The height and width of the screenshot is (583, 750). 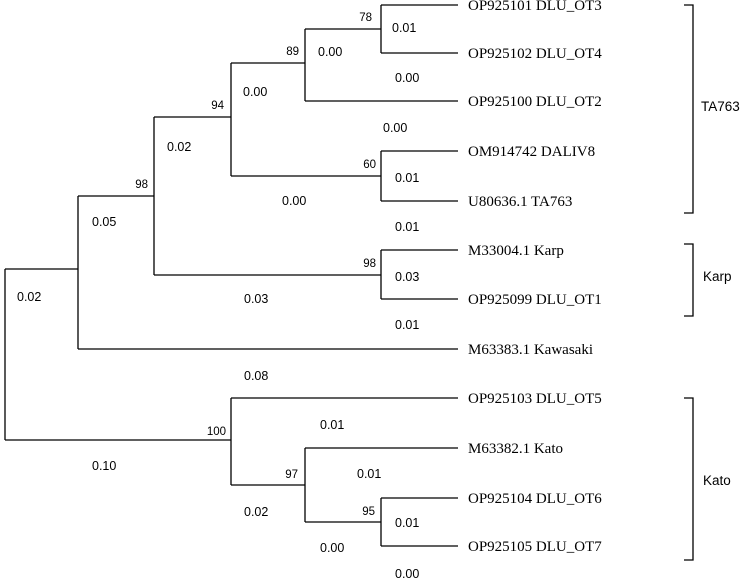 I want to click on branch-length-ot5: 0.01, so click(x=332, y=425).